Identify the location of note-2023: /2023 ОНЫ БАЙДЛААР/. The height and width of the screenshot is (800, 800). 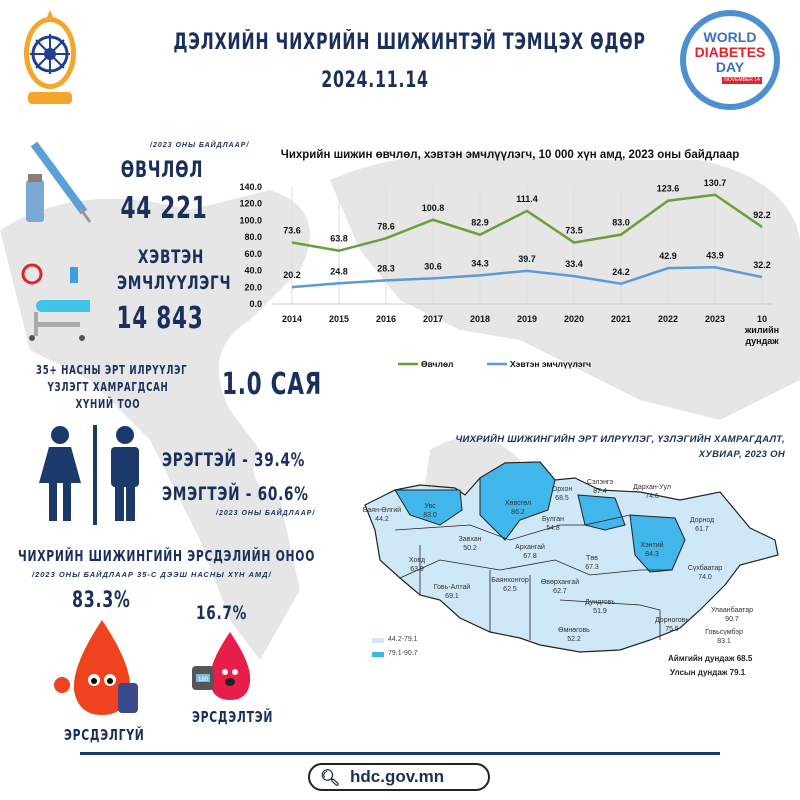
(200, 145).